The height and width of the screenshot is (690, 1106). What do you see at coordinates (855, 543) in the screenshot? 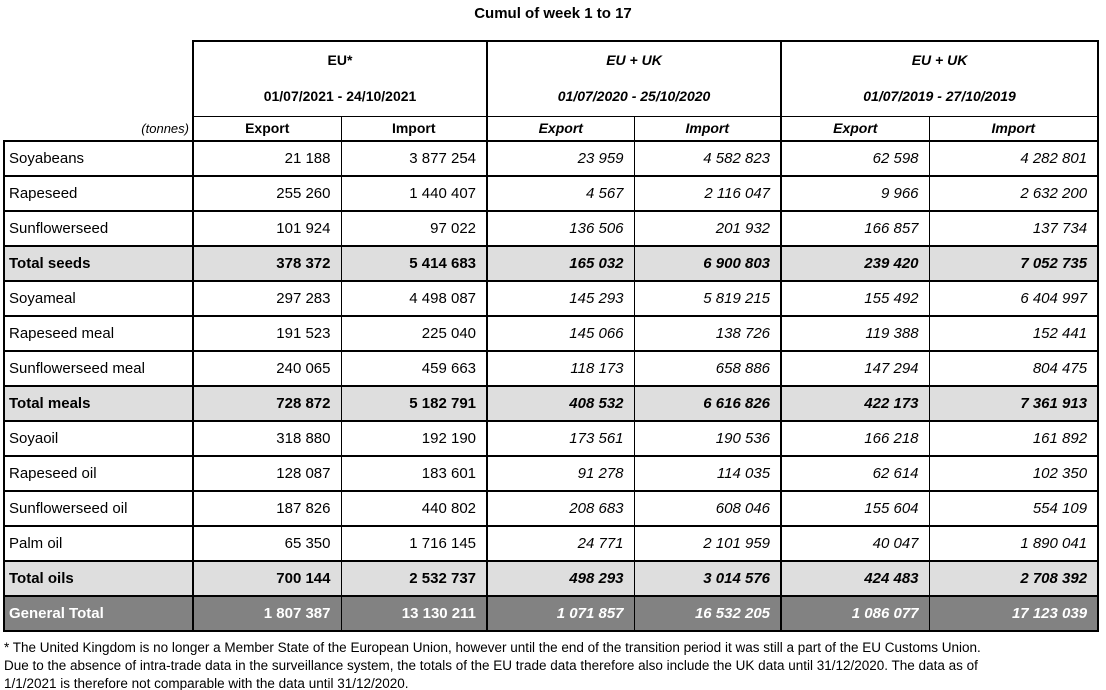
I see `value-cell: 40 047` at bounding box center [855, 543].